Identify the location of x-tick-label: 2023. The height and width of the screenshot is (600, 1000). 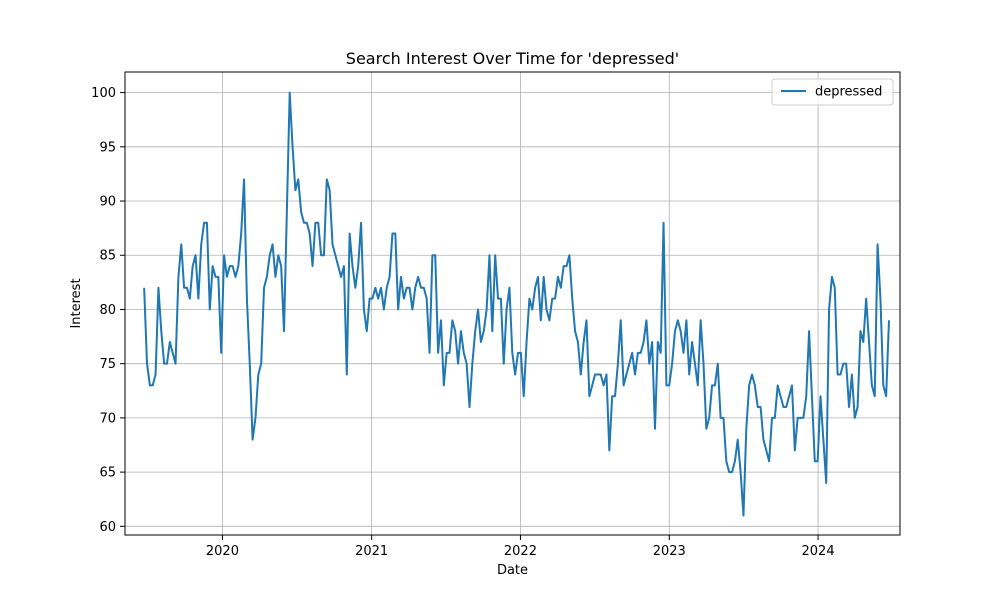
(669, 551).